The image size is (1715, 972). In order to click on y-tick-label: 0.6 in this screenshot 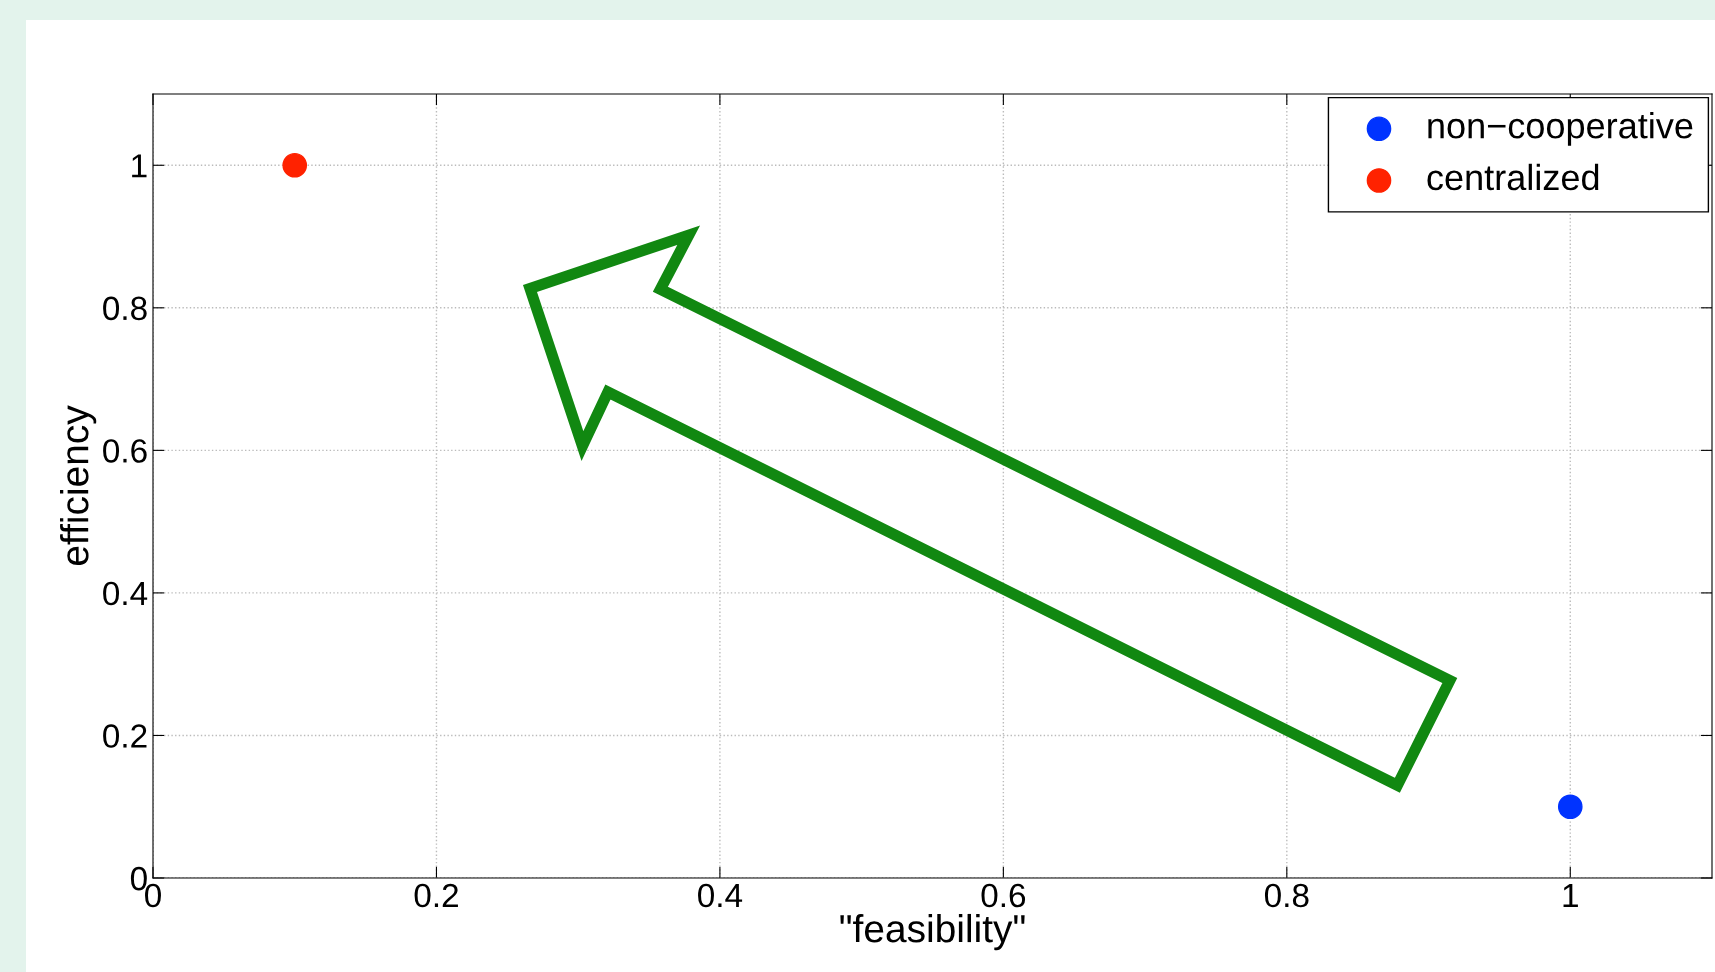, I will do `click(125, 451)`.